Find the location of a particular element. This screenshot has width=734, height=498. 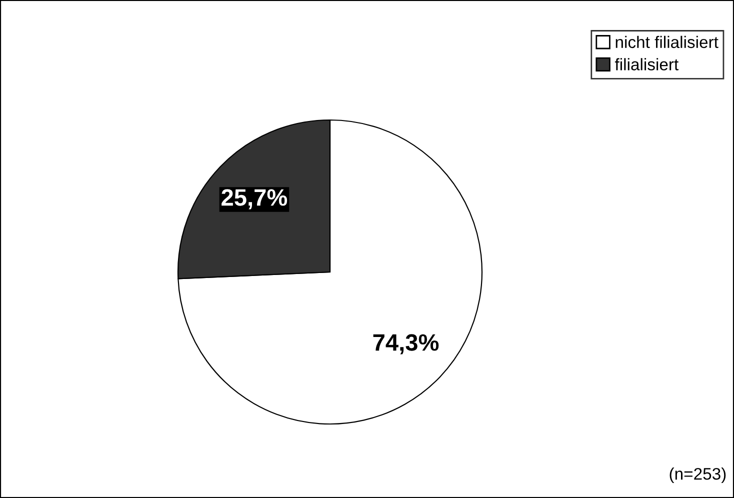

legend-label: filialisiert is located at coordinates (646, 64).